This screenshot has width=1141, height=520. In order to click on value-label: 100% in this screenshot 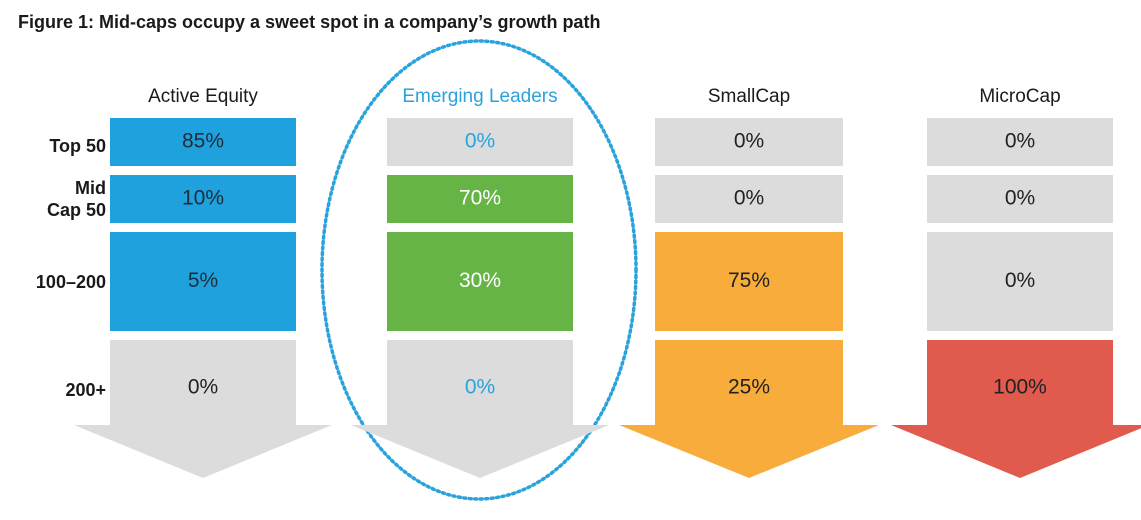, I will do `click(1020, 387)`.